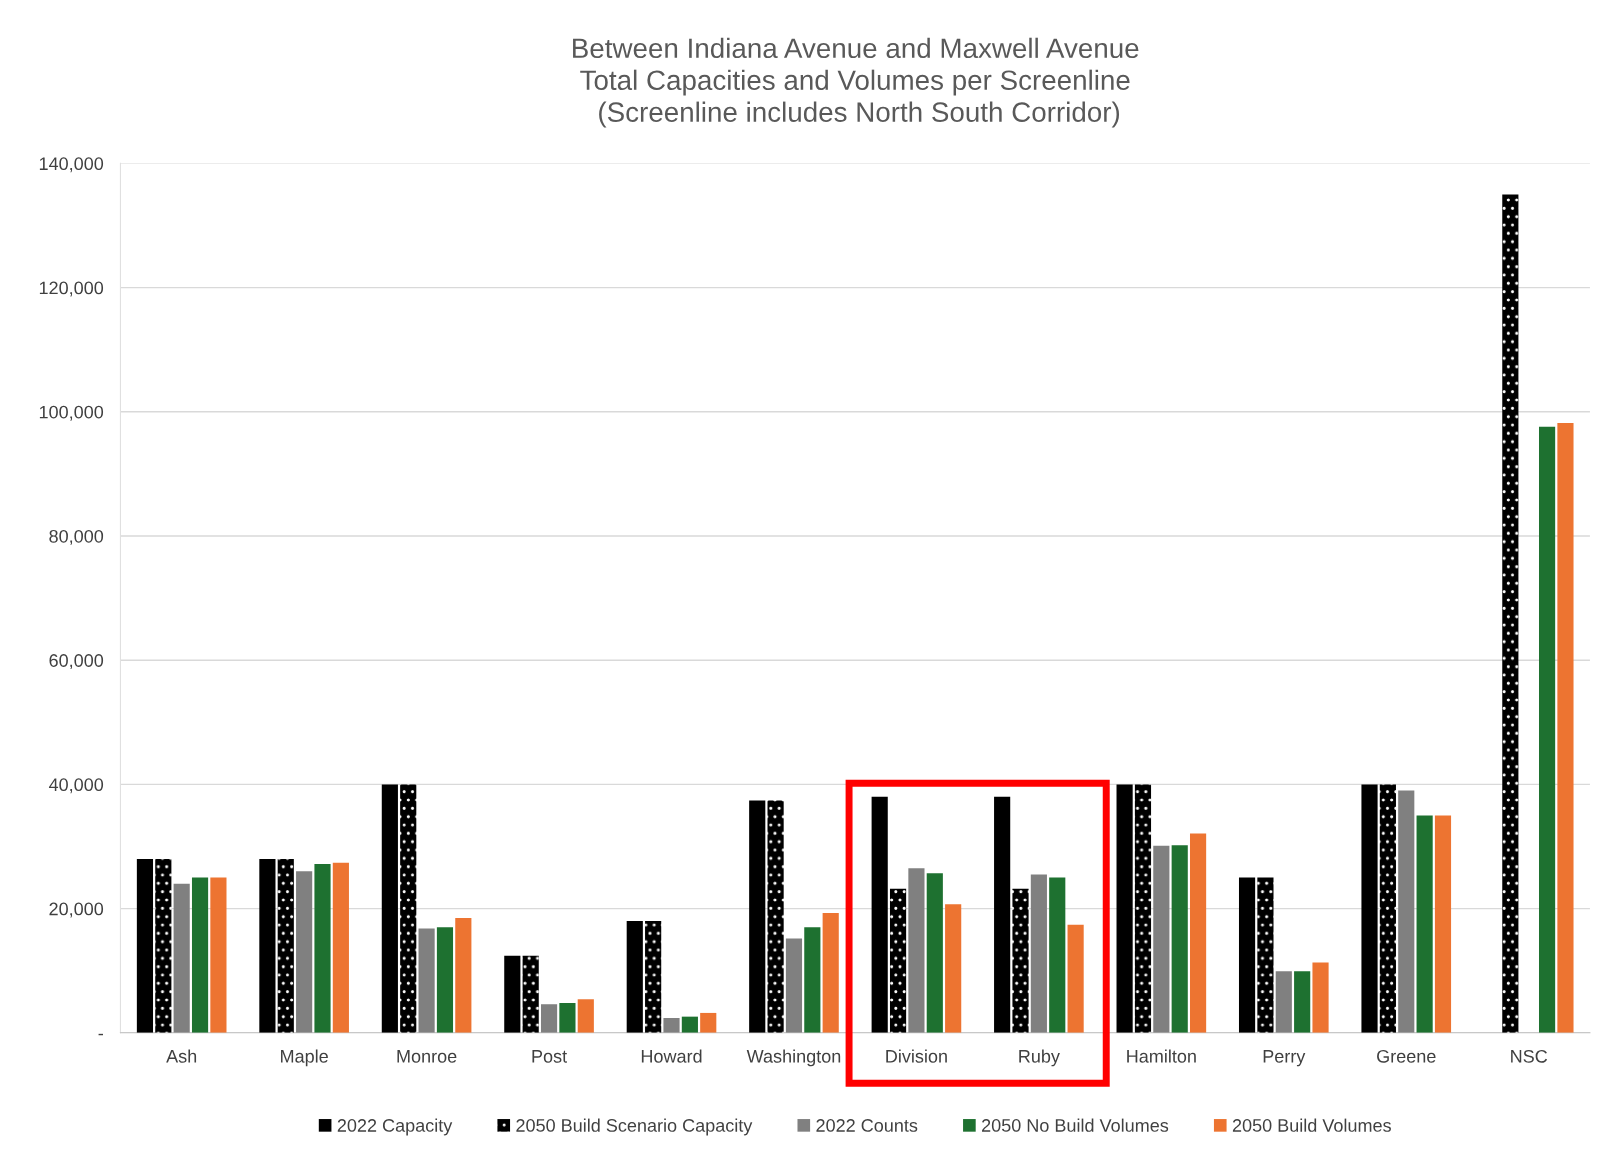  What do you see at coordinates (76, 537) in the screenshot?
I see `y-tick-label: 80,000` at bounding box center [76, 537].